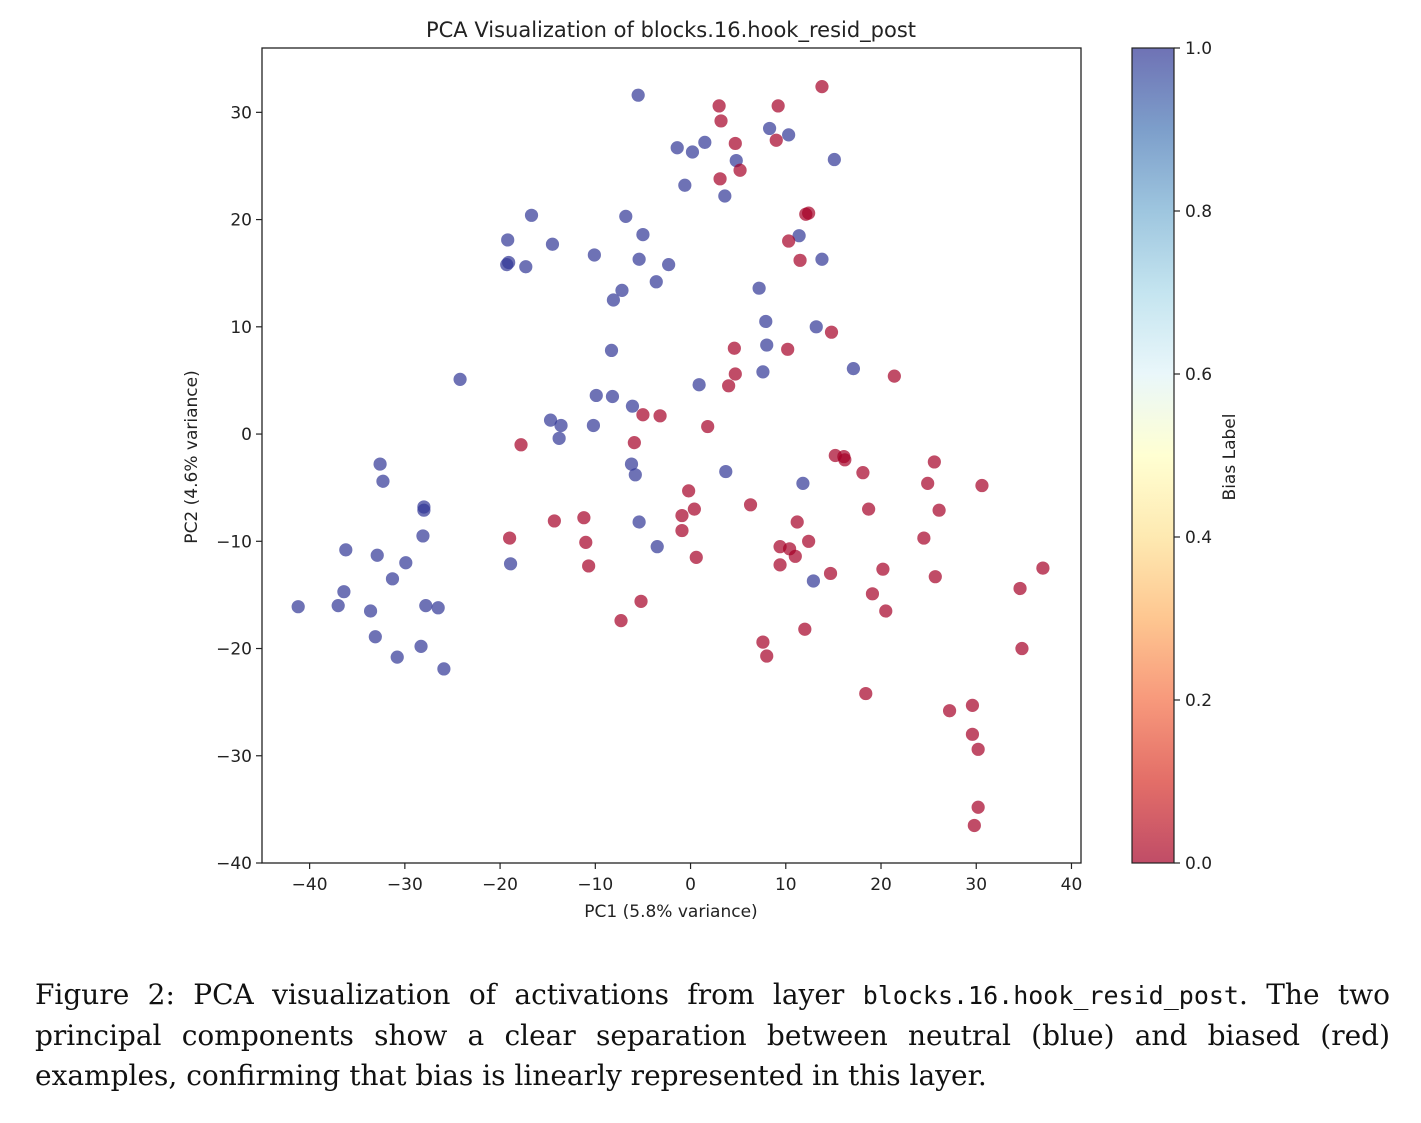 The image size is (1421, 1123). What do you see at coordinates (405, 885) in the screenshot?
I see `x-tick-label: −30` at bounding box center [405, 885].